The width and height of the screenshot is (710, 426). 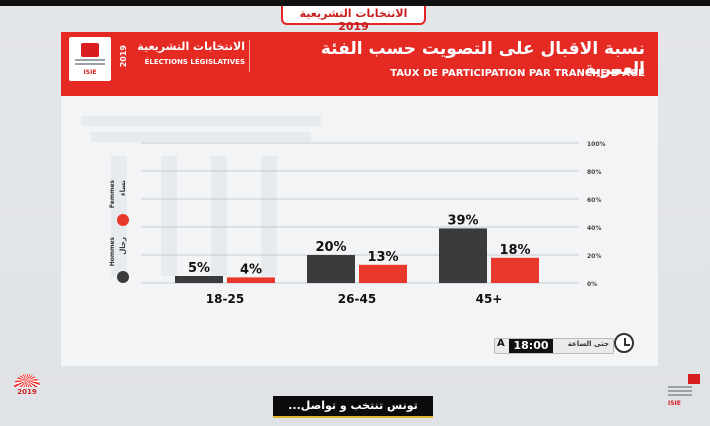 What do you see at coordinates (554, 346) in the screenshot?
I see `time-pill: A 18:00 حتى الساعة` at bounding box center [554, 346].